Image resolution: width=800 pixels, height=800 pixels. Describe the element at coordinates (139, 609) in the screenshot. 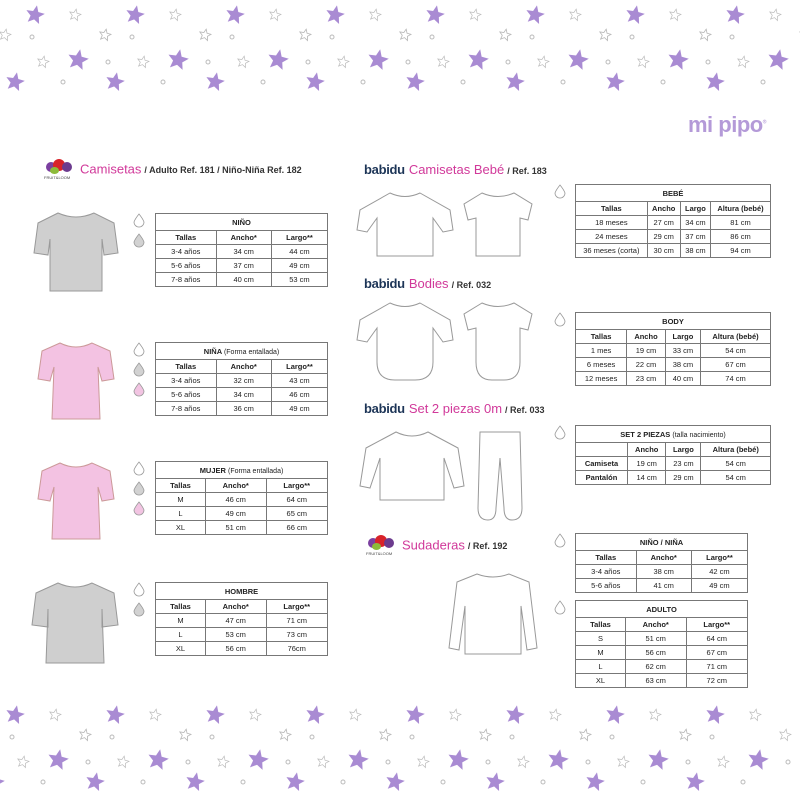

I see `gray-color-swatch-icon` at that location.